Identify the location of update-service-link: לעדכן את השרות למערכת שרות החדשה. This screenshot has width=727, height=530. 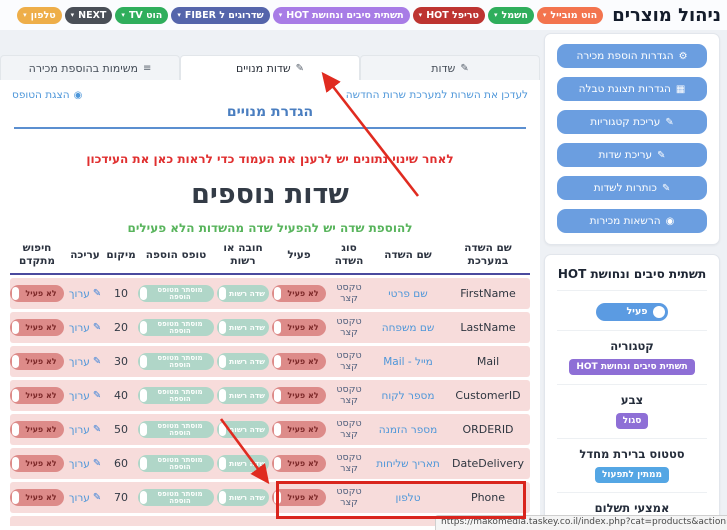
(436, 95).